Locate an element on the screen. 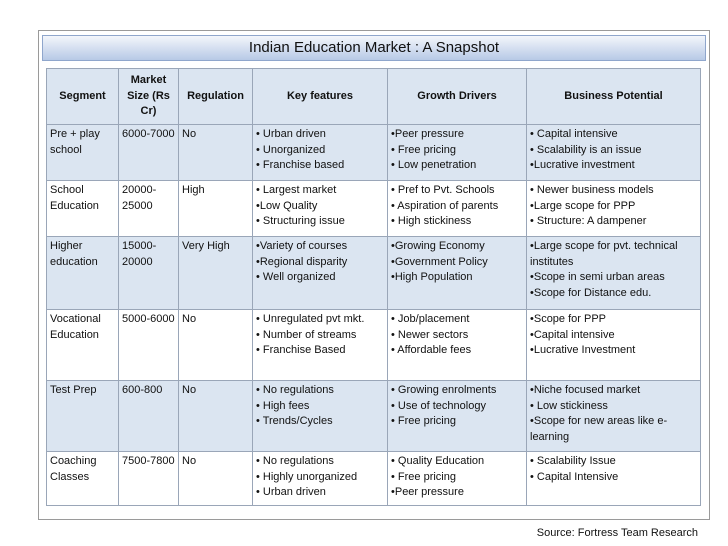 The image size is (728, 546). header-cell: Key features is located at coordinates (320, 96).